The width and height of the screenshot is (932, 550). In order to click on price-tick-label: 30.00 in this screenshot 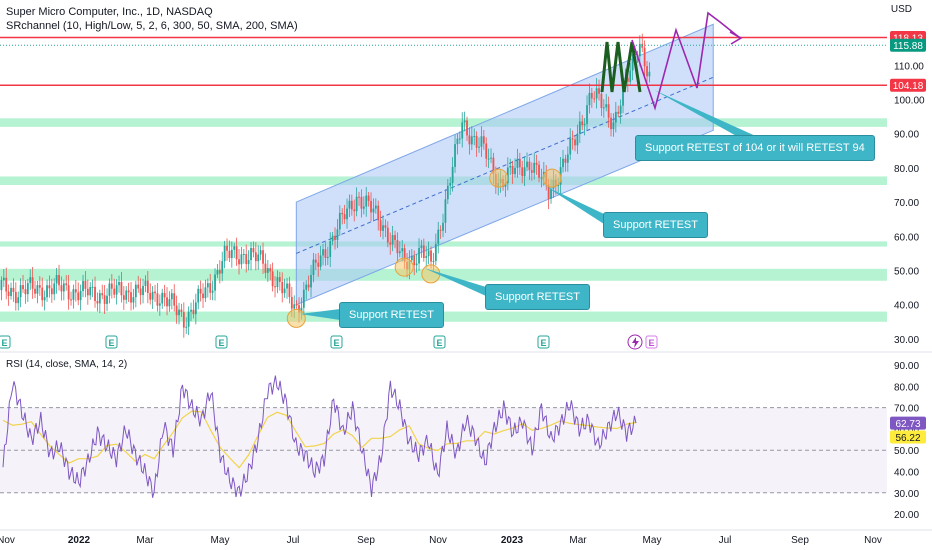, I will do `click(906, 340)`.